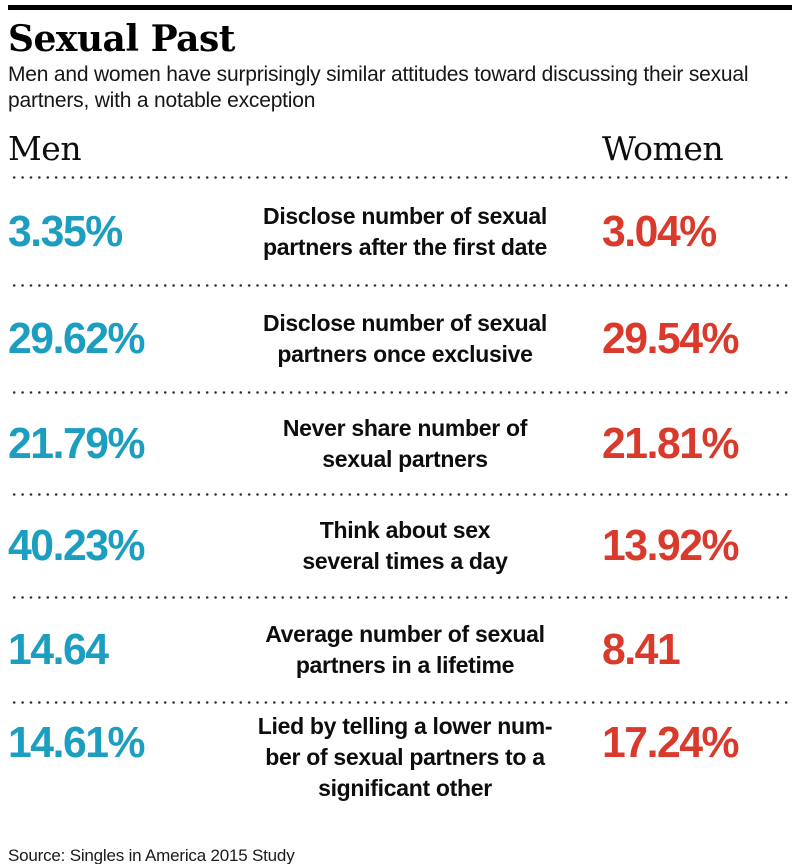  I want to click on column-header-women: Women, so click(663, 148).